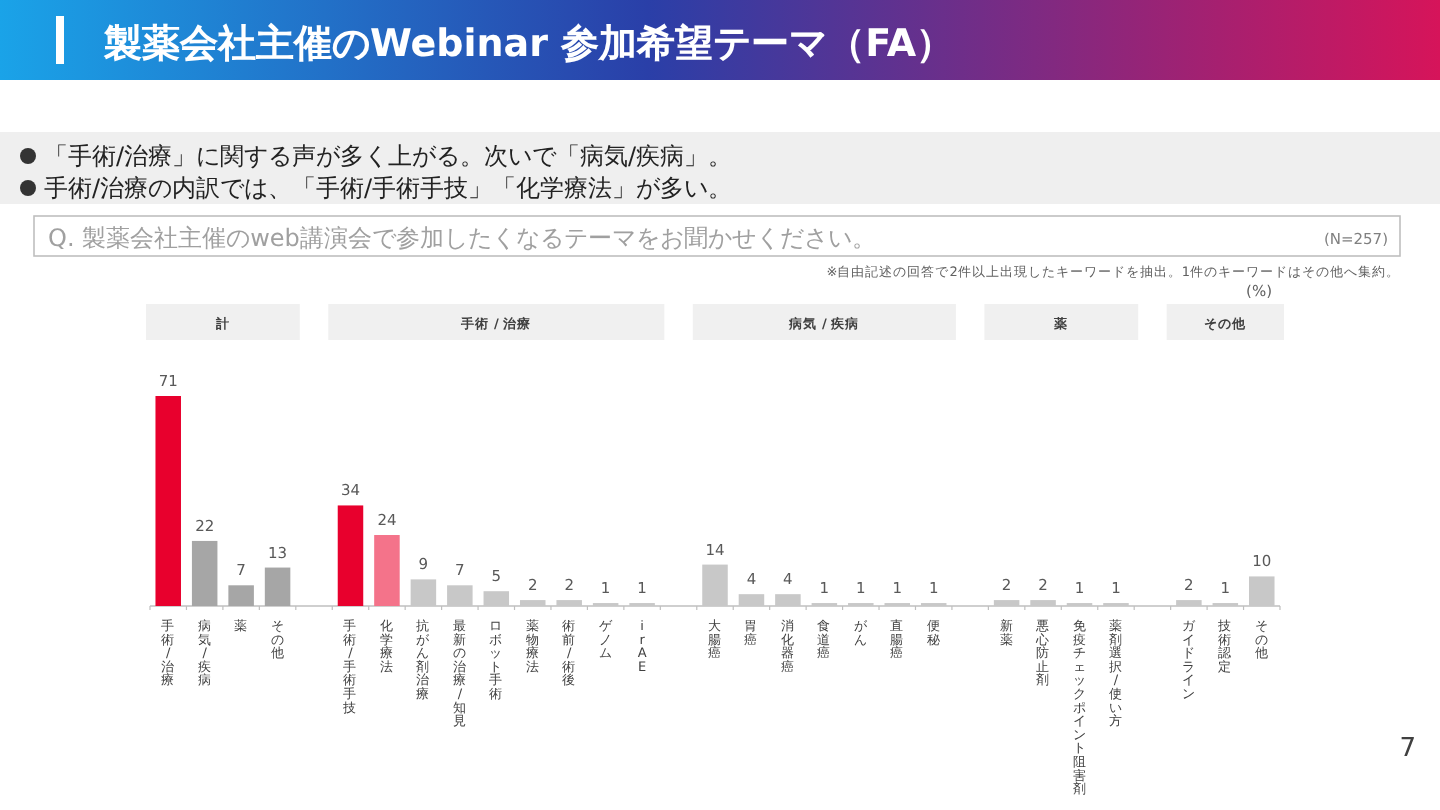 Image resolution: width=1440 pixels, height=810 pixels. Describe the element at coordinates (1407, 749) in the screenshot. I see `text: 7` at that location.